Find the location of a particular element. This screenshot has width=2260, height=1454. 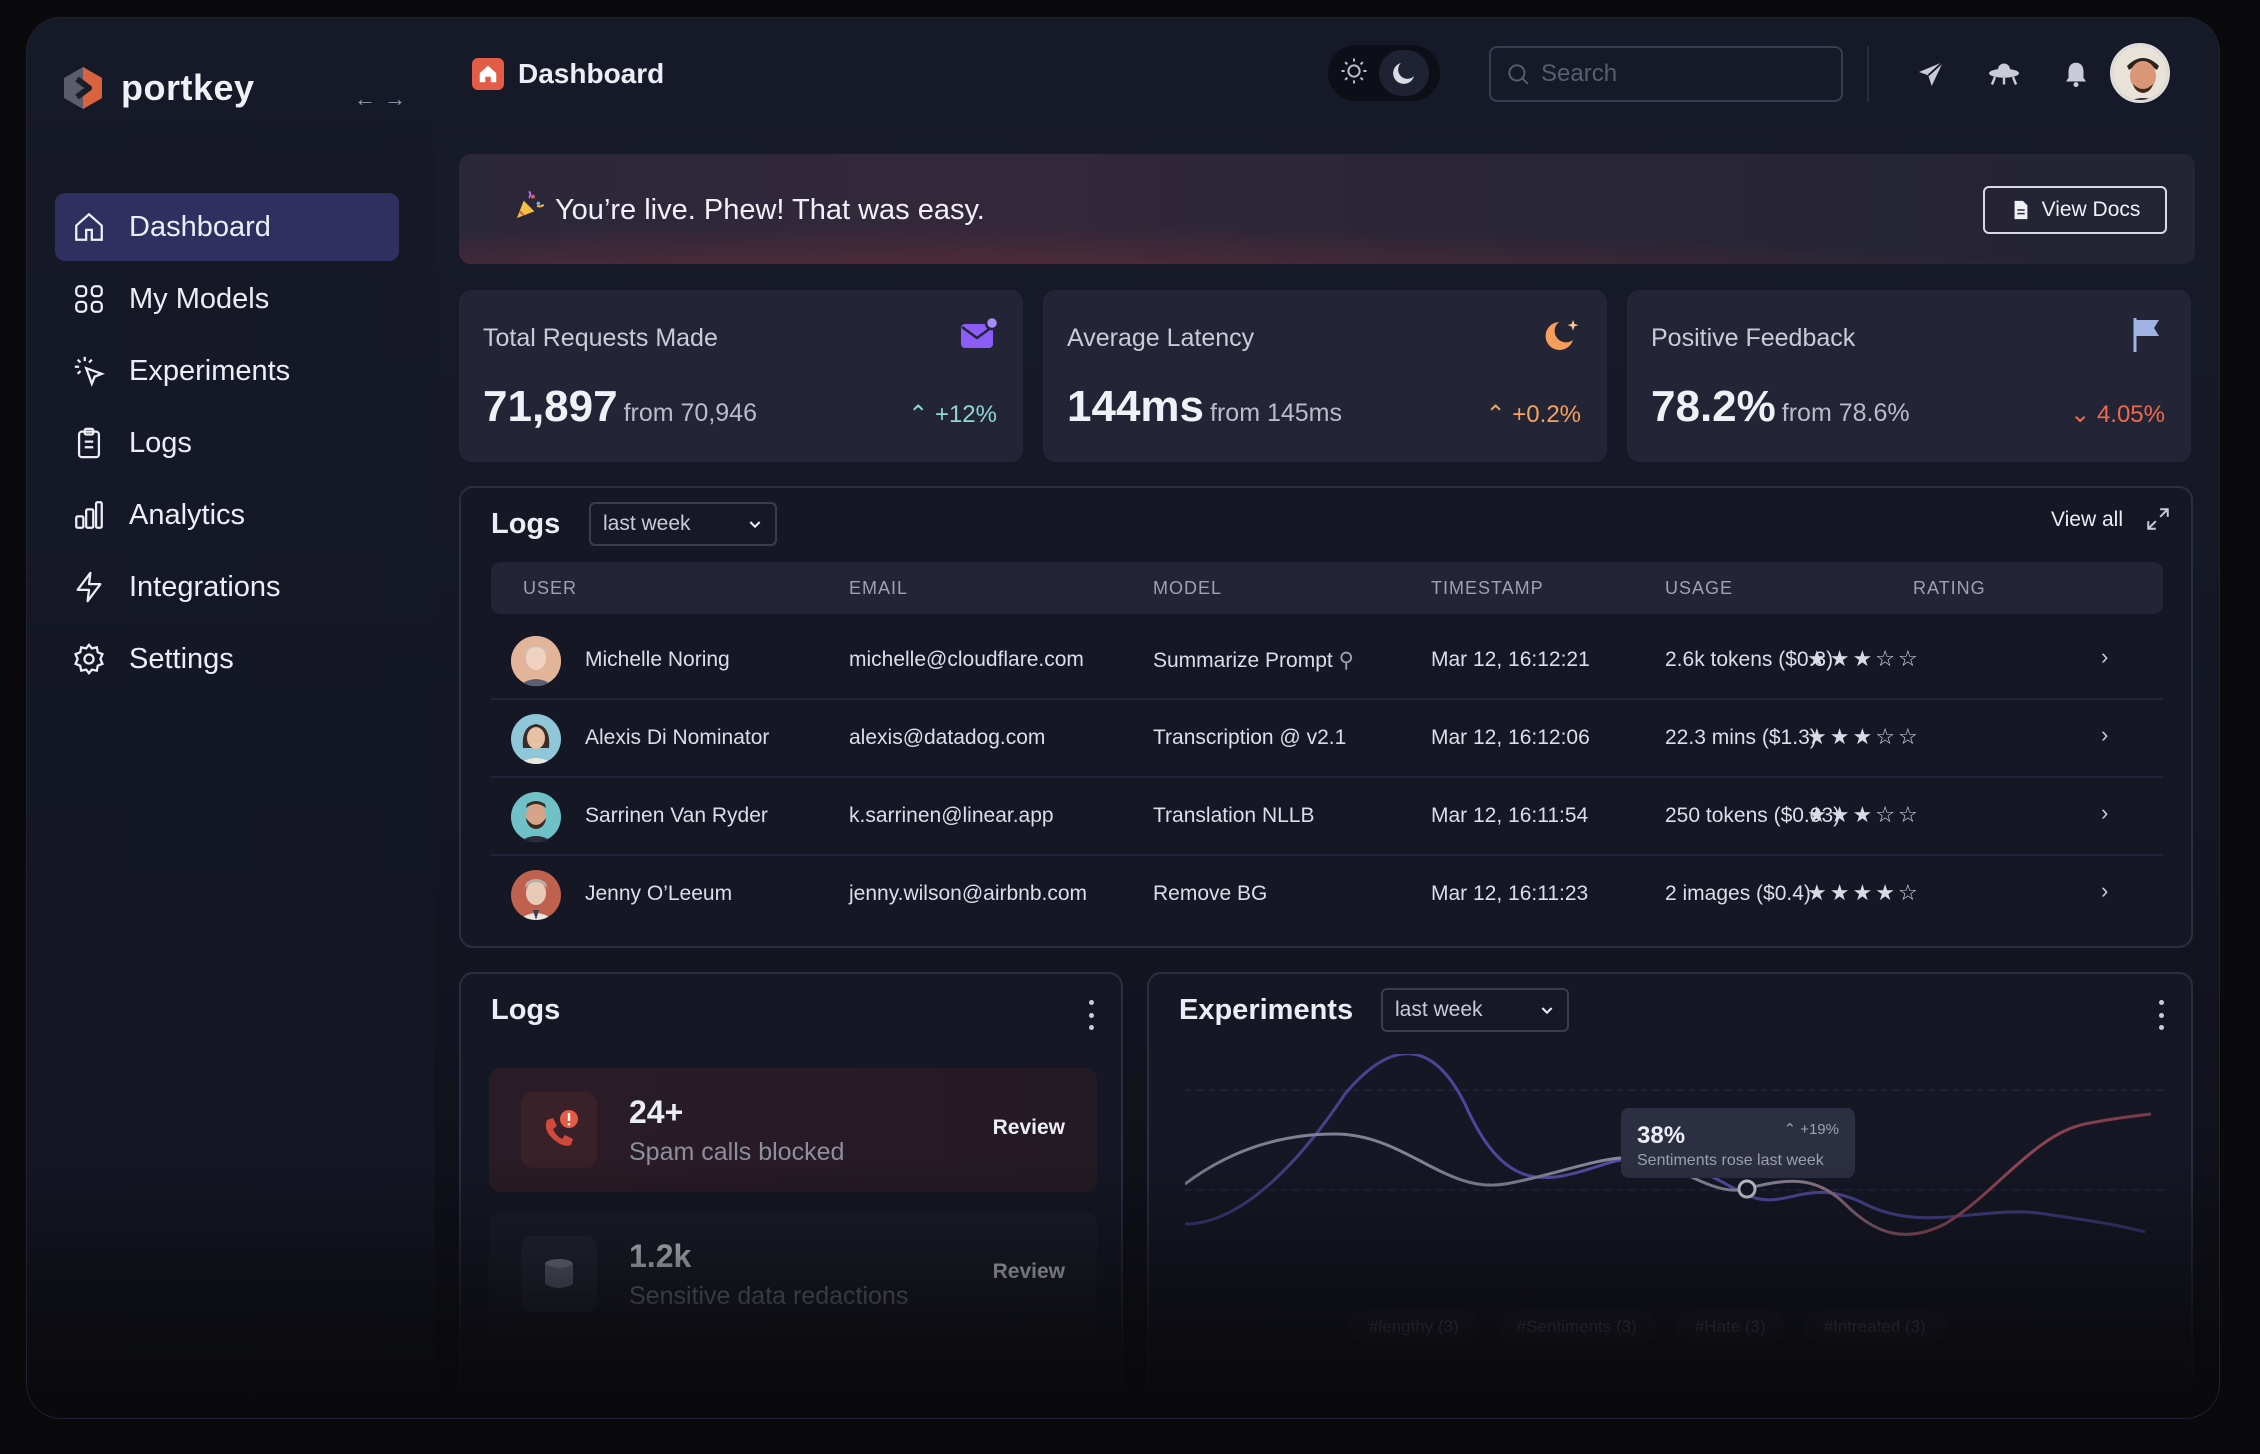

theme-toggle is located at coordinates (1384, 73).